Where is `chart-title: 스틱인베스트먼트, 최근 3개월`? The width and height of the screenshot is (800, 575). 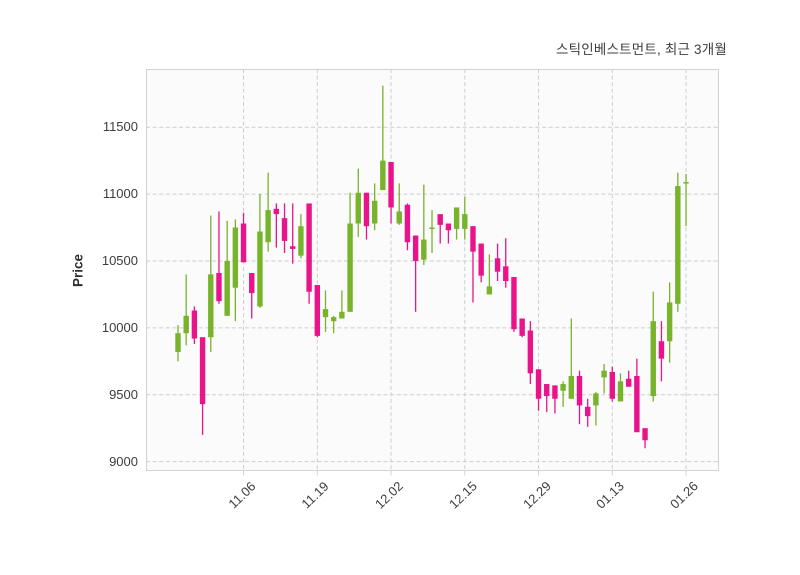
chart-title: 스틱인베스트먼트, 최근 3개월 is located at coordinates (641, 49).